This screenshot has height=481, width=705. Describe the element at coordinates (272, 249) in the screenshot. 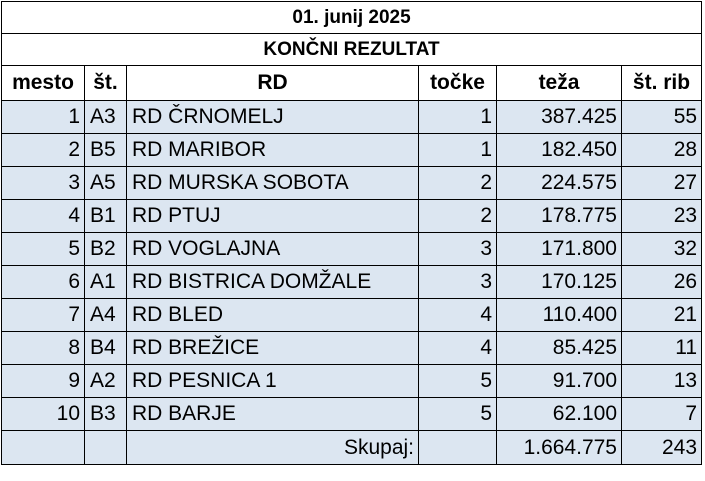

I see `cell-rd: RD VOGLAJNA` at that location.